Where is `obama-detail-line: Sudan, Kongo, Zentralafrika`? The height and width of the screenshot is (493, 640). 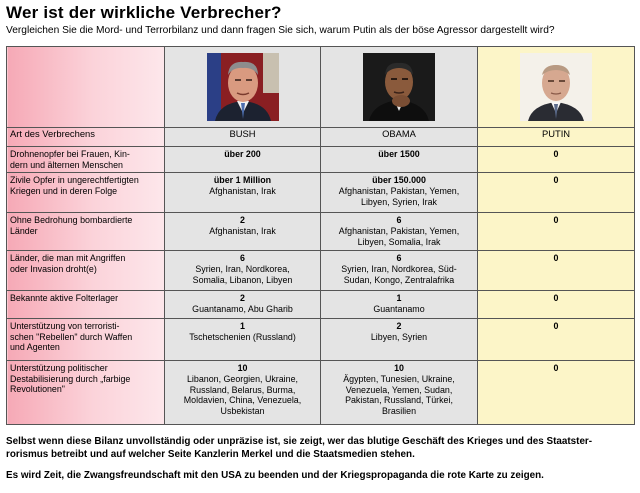
obama-detail-line: Sudan, Kongo, Zentralafrika is located at coordinates (399, 279).